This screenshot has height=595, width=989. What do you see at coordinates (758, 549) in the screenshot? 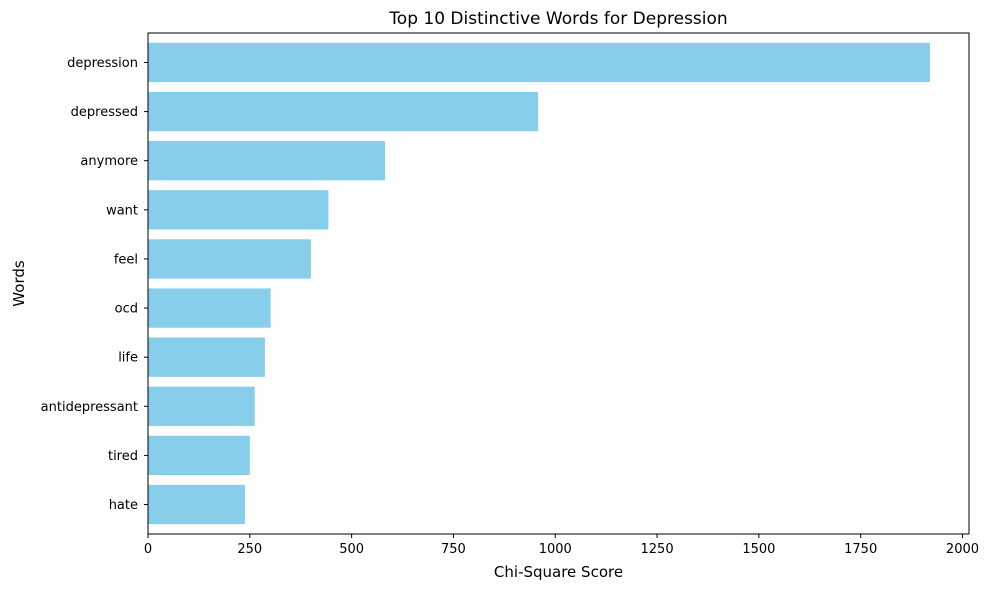
I see `x-tick-label: 1500` at bounding box center [758, 549].